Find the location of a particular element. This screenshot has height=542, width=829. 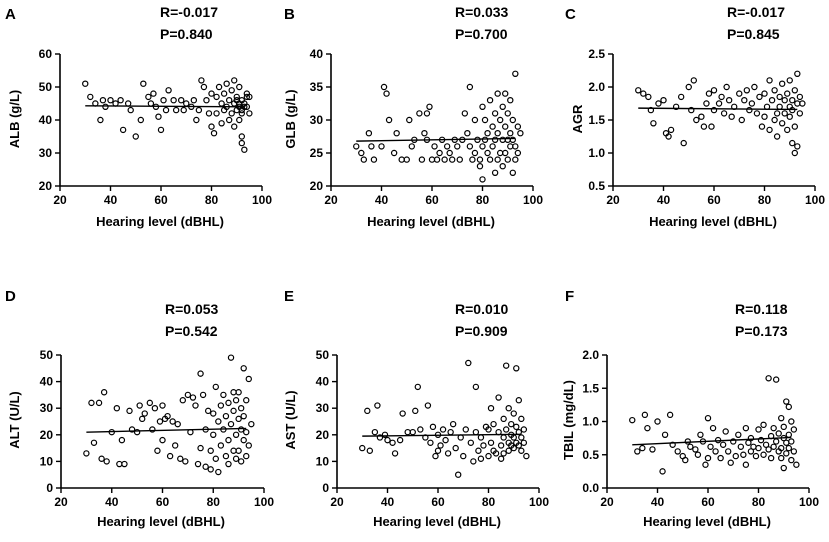

panel-letter: B is located at coordinates (289, 14).